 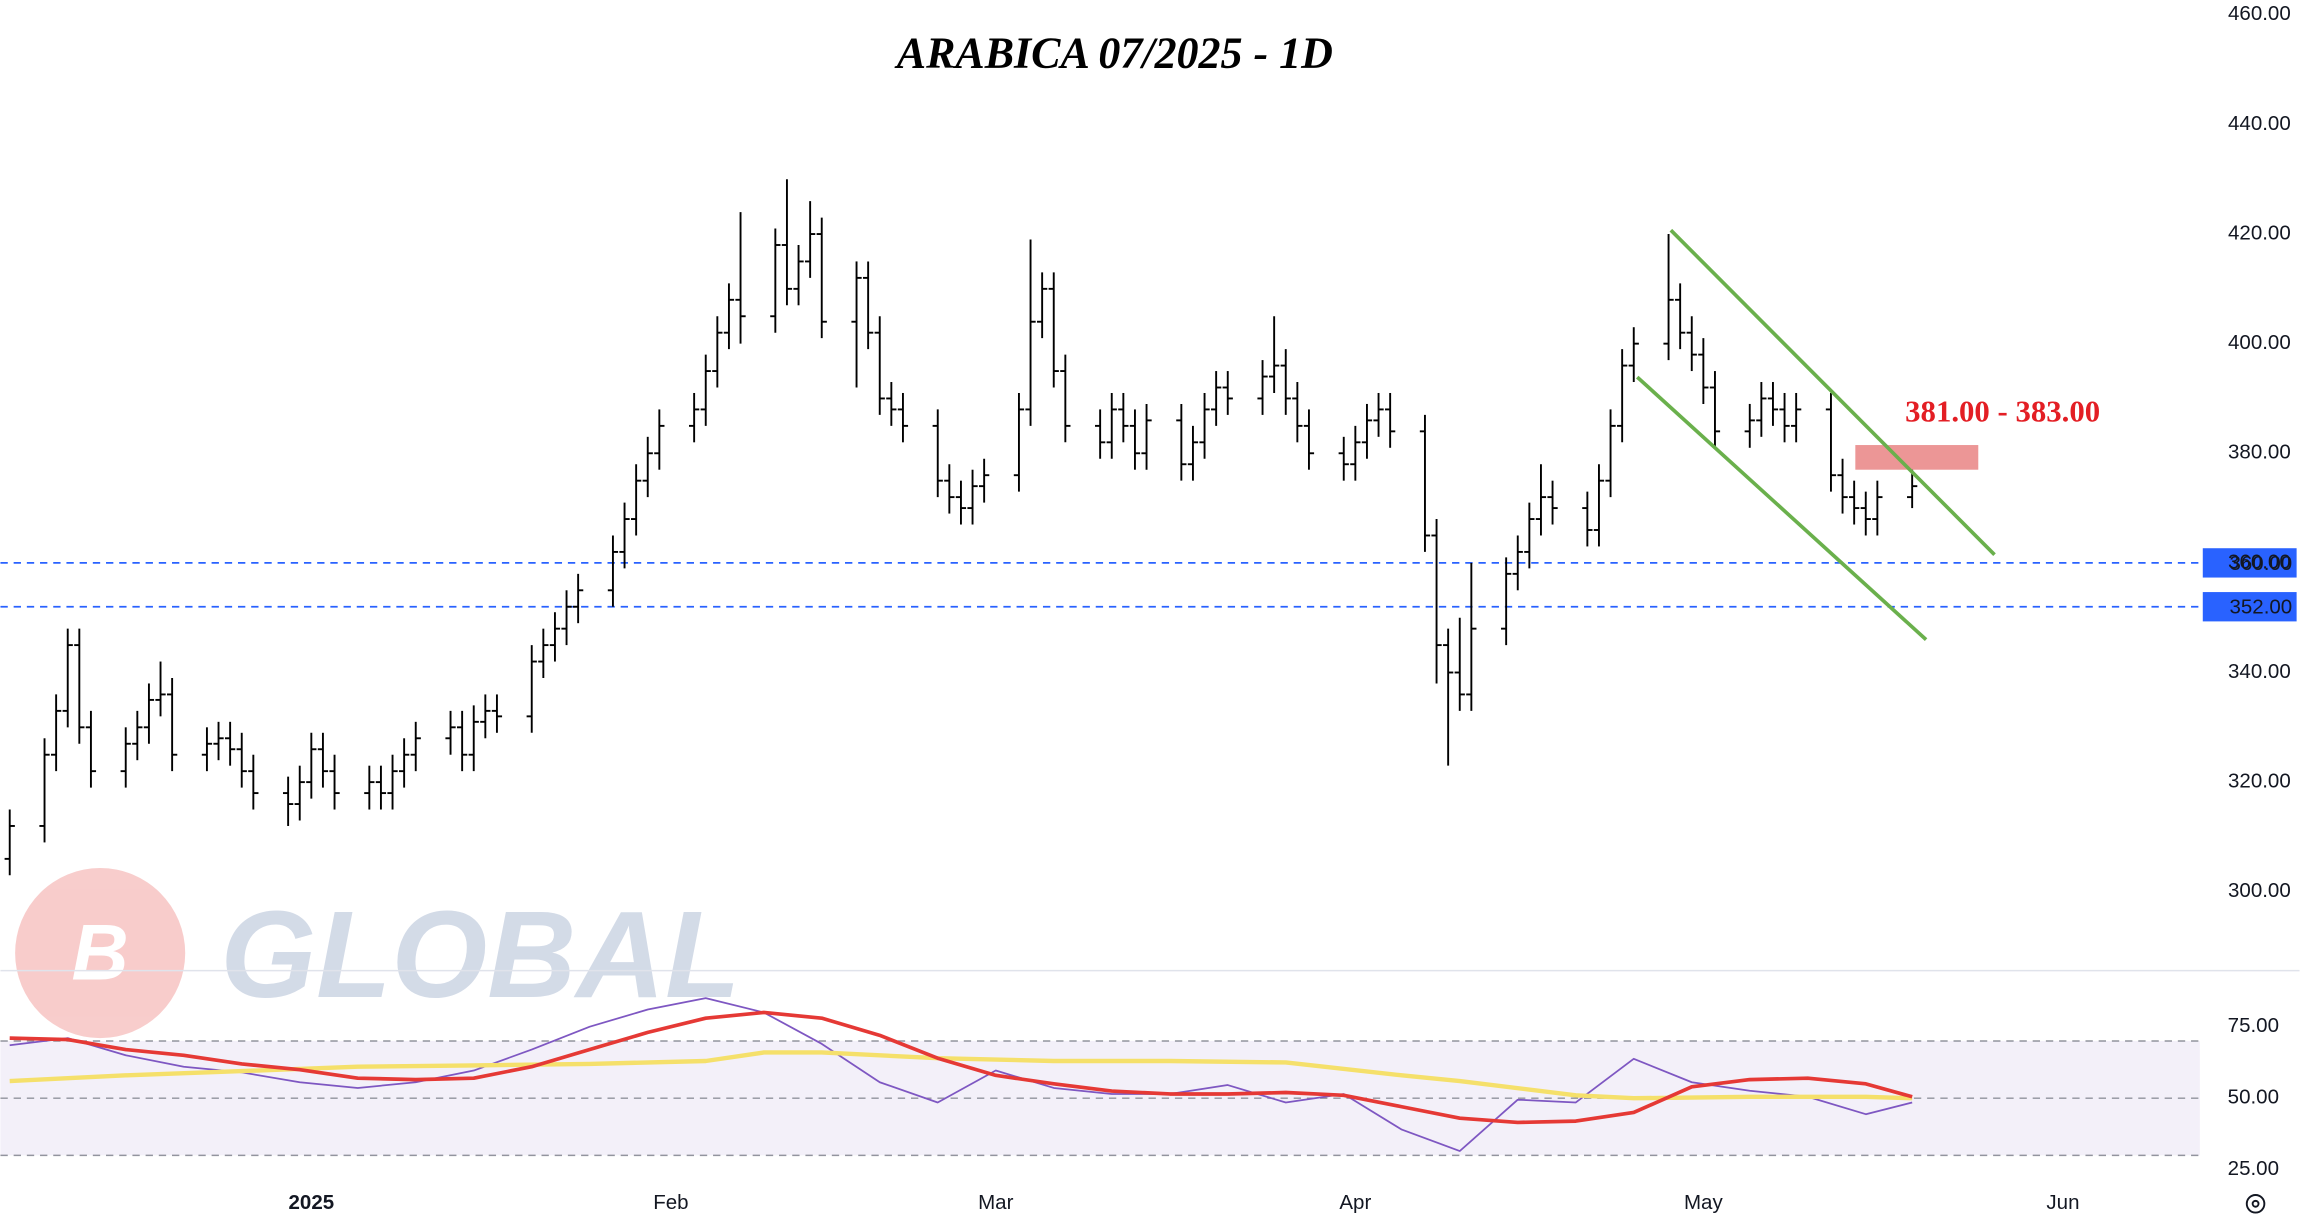 I want to click on x-tick-label: Apr, so click(x=1355, y=1202).